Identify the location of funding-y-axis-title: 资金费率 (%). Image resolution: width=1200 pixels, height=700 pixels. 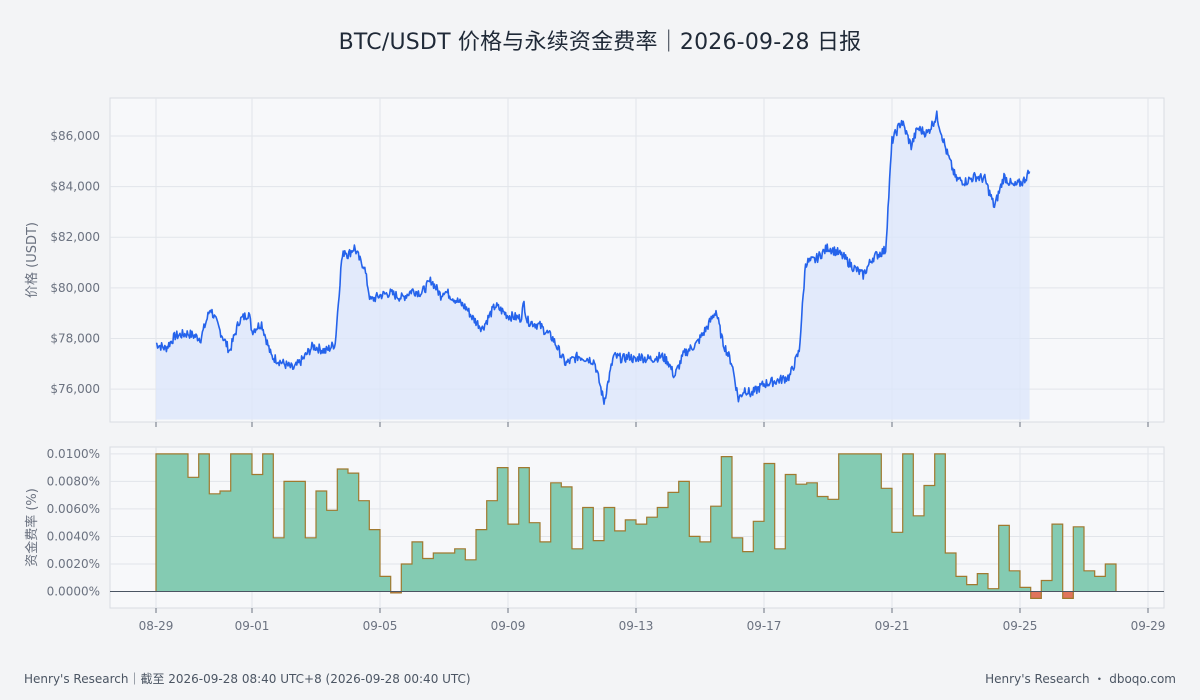
(32, 527).